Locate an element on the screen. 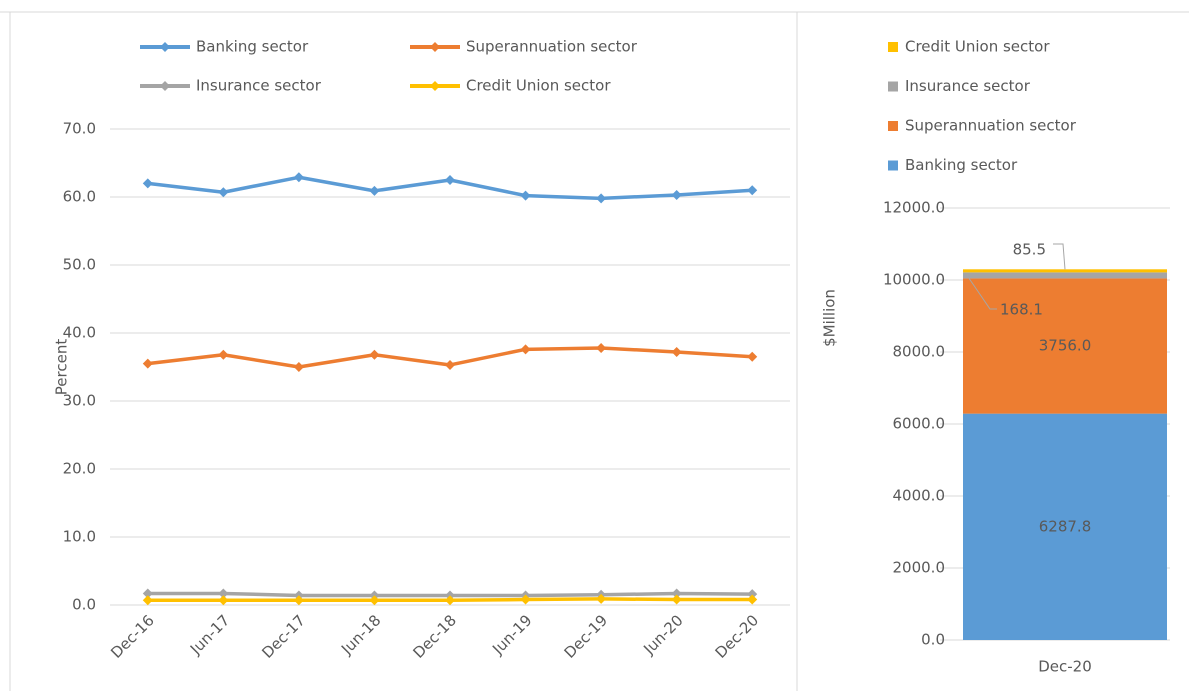 Image resolution: width=1189 pixels, height=691 pixels. y-tick-label: 10.0 is located at coordinates (79, 537).